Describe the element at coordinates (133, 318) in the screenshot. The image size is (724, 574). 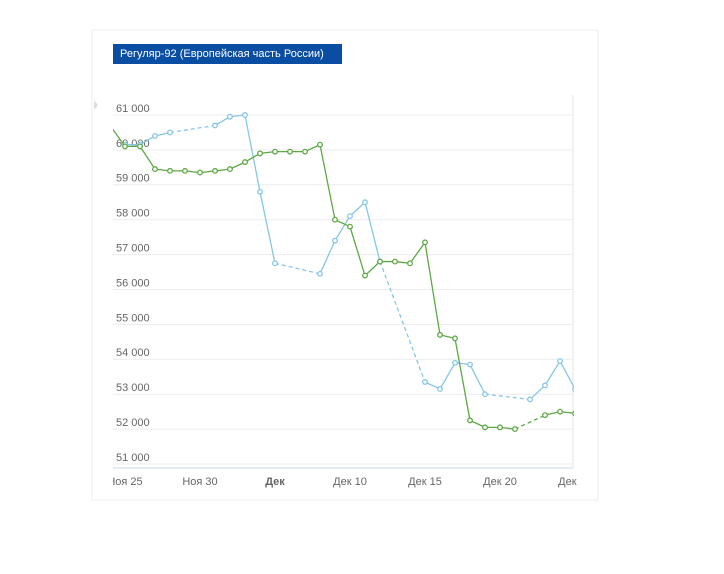
I see `y-tick-label: 55 000` at that location.